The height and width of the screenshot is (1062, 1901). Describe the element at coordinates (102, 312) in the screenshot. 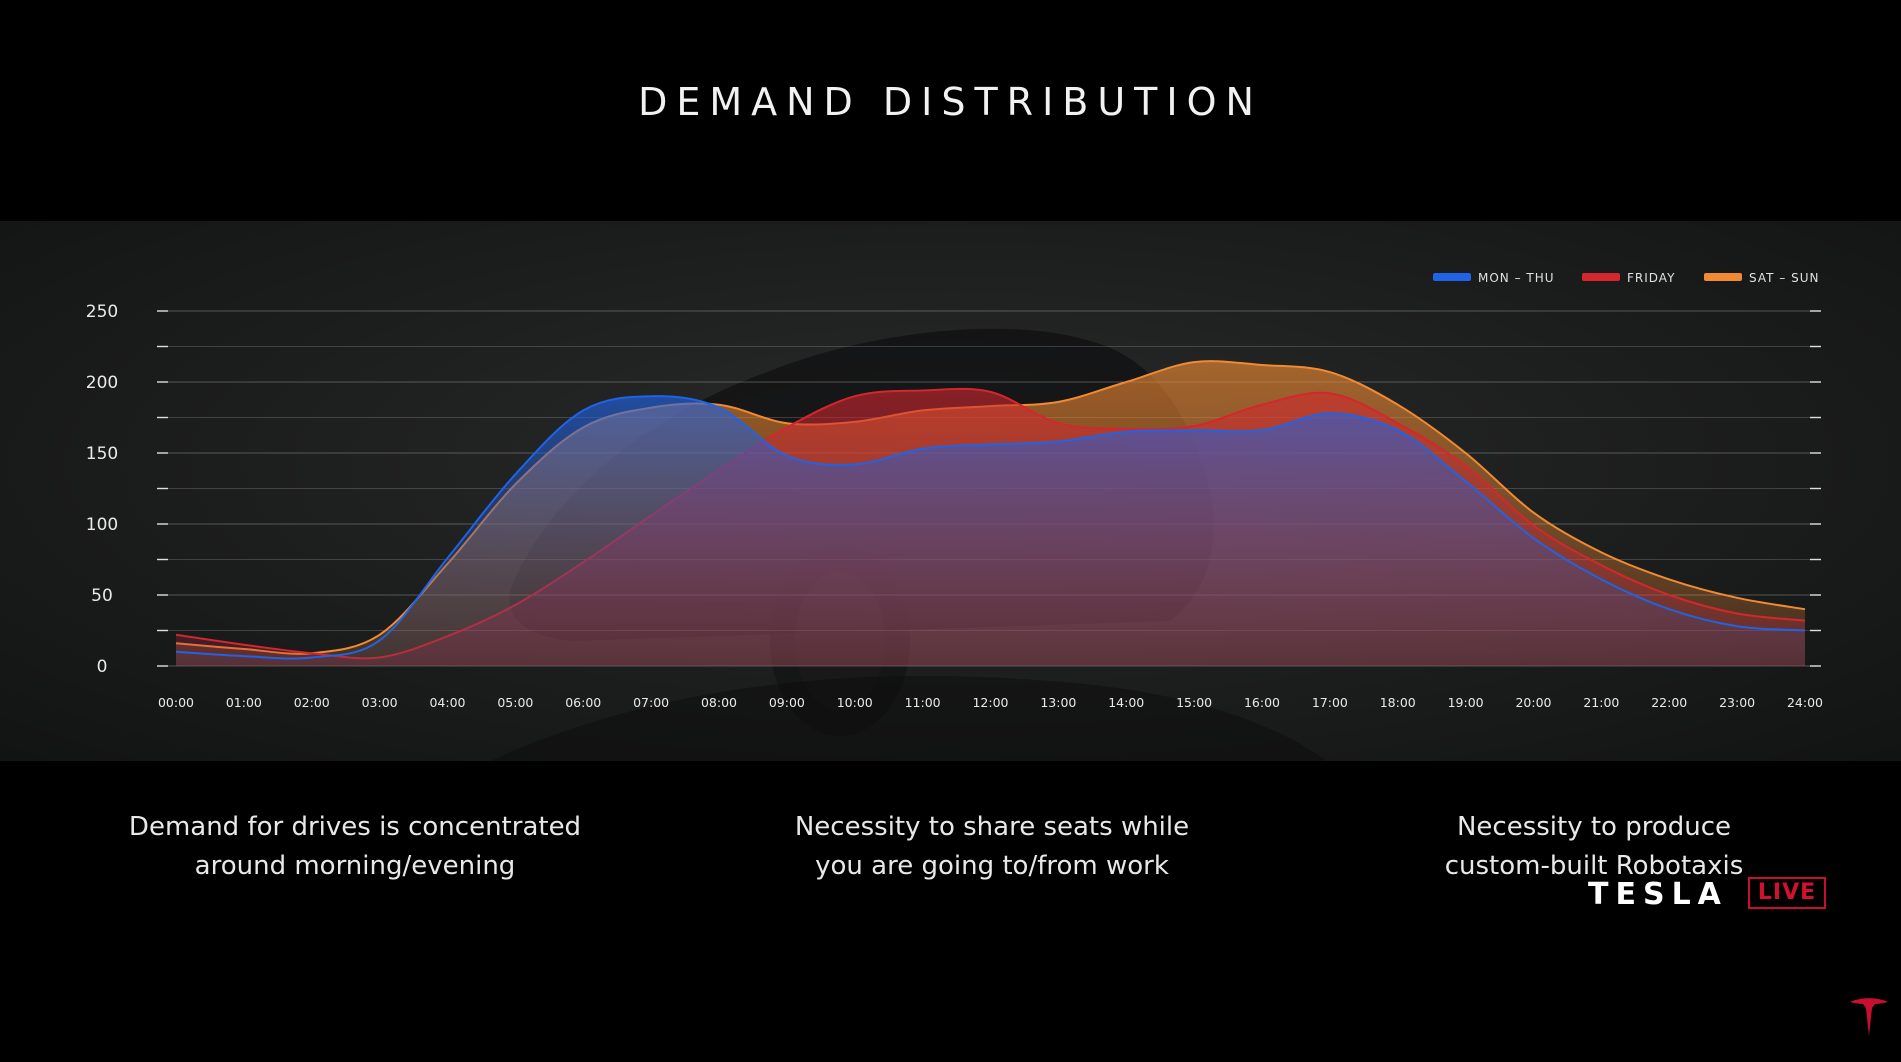

I see `y-tick-label: 250` at that location.